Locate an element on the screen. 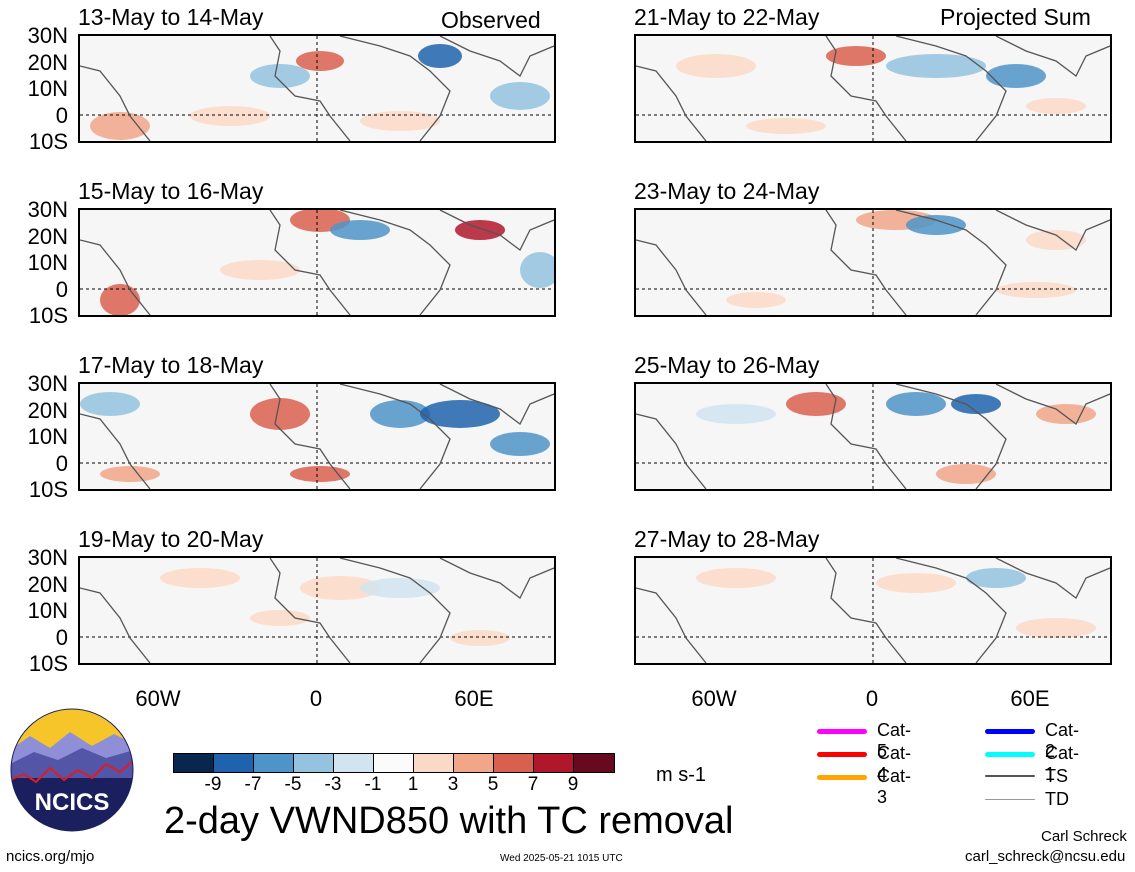 The height and width of the screenshot is (872, 1135). svg-text: NCICS is located at coordinates (72, 802).